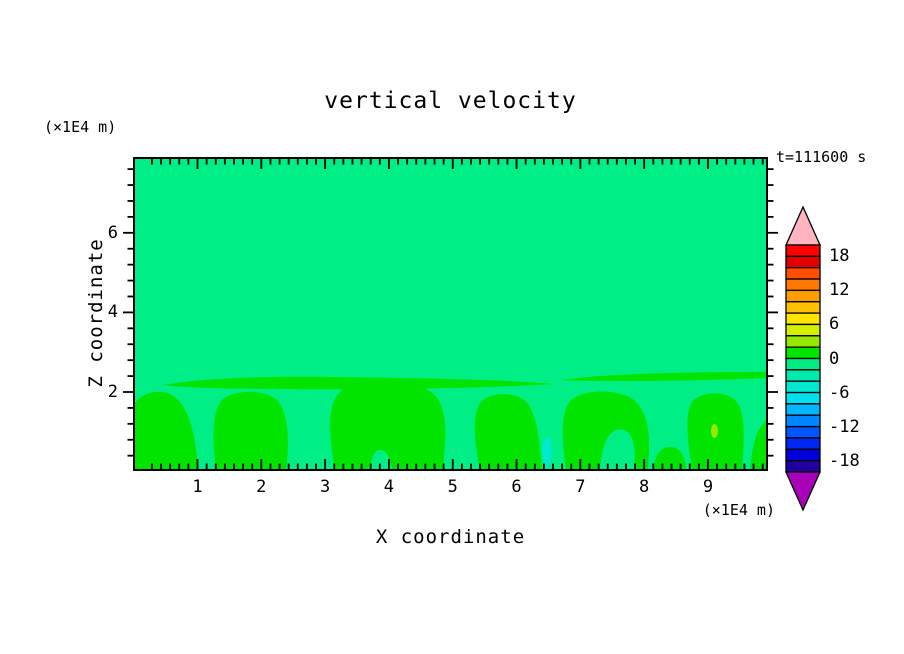 The width and height of the screenshot is (904, 654). Describe the element at coordinates (708, 487) in the screenshot. I see `x-tick-label: 9` at that location.